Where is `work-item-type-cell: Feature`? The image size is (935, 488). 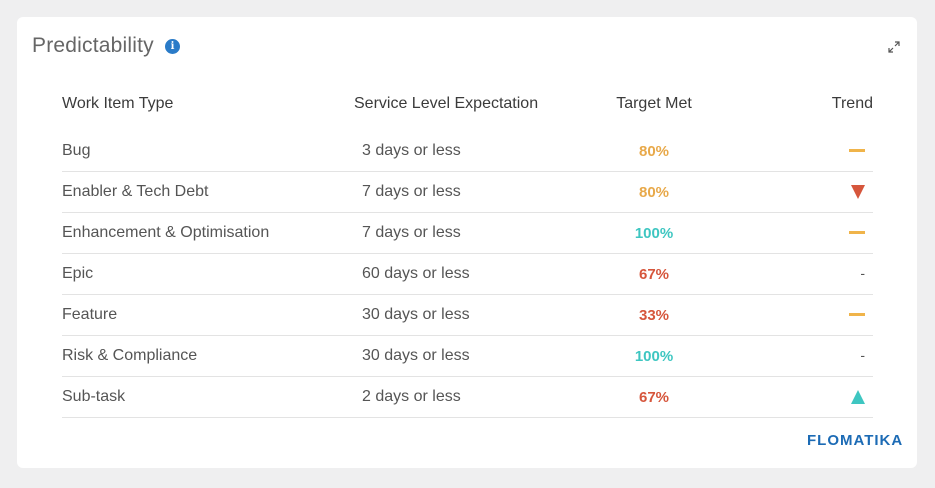
work-item-type-cell: Feature is located at coordinates (208, 315).